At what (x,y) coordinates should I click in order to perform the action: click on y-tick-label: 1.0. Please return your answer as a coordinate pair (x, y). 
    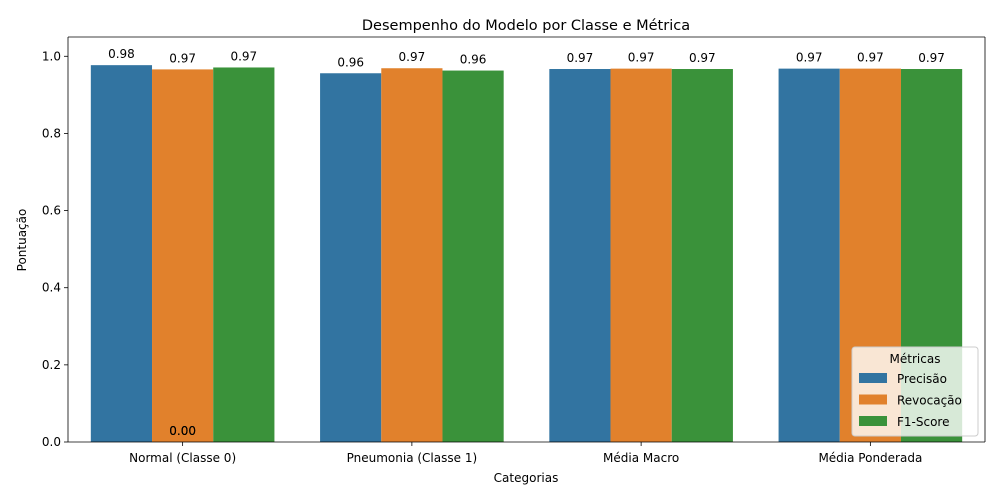
    Looking at the image, I should click on (51, 56).